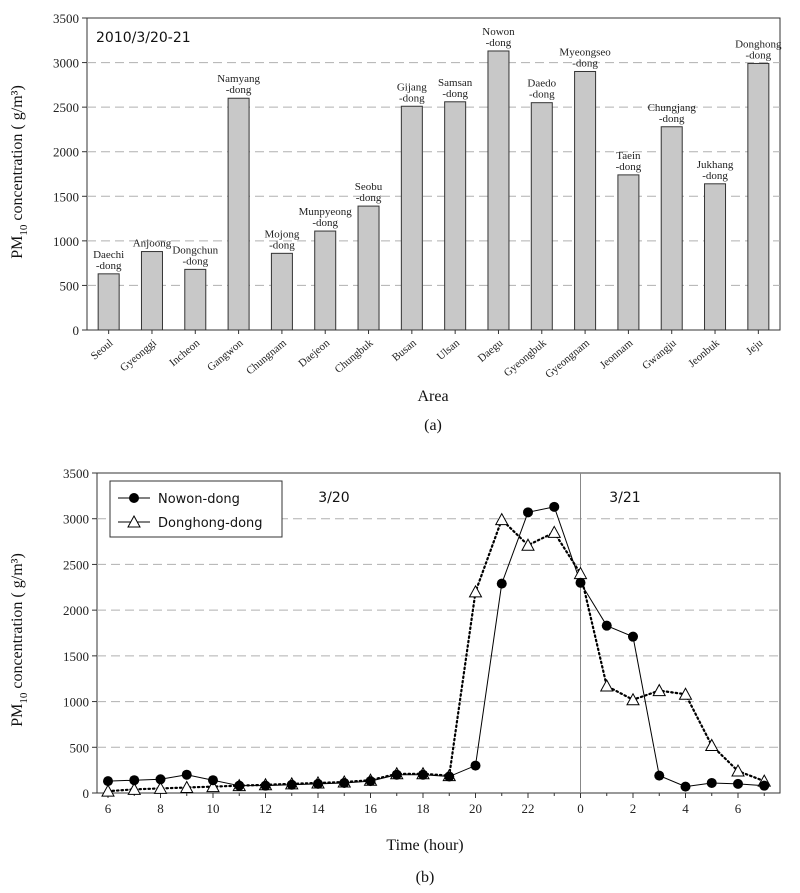 The width and height of the screenshot is (800, 893). Describe the element at coordinates (66, 152) in the screenshot. I see `chart-a-y-tick-label: 2000` at that location.